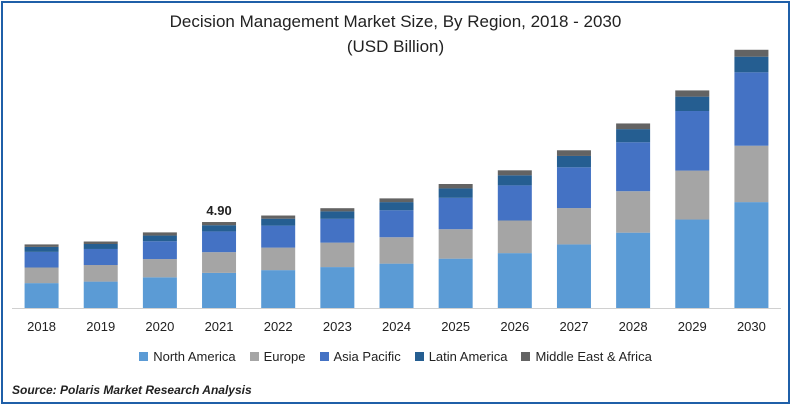 This screenshot has height=405, width=791. I want to click on chart-subtitle: (USD Billion), so click(395, 46).